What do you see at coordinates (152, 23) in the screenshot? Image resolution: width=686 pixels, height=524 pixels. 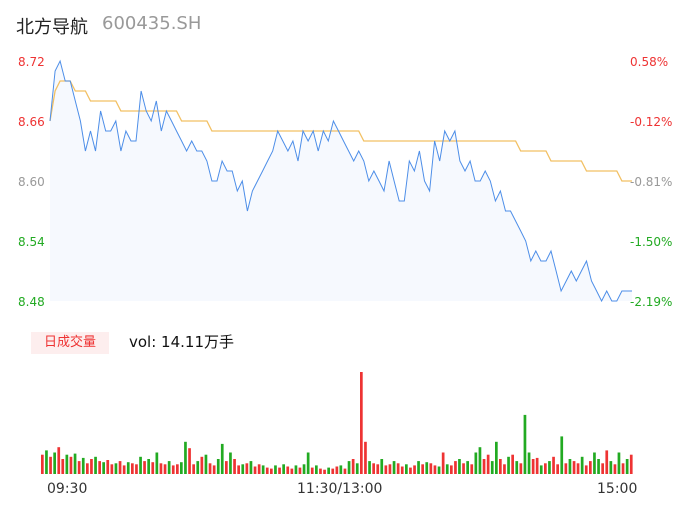 I see `stock-code: 600435.SH` at bounding box center [152, 23].